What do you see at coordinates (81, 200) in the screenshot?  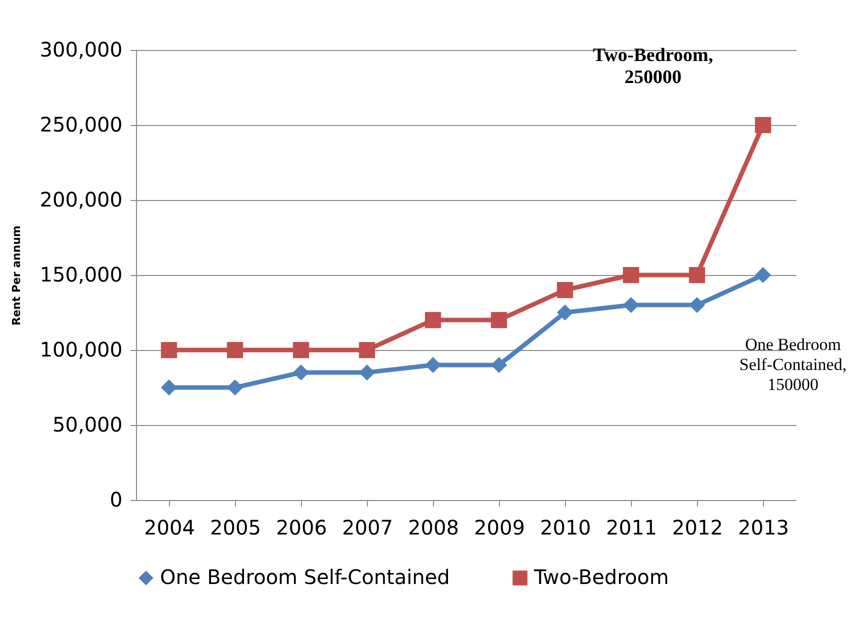 I see `y-tick-label: 200,000` at bounding box center [81, 200].